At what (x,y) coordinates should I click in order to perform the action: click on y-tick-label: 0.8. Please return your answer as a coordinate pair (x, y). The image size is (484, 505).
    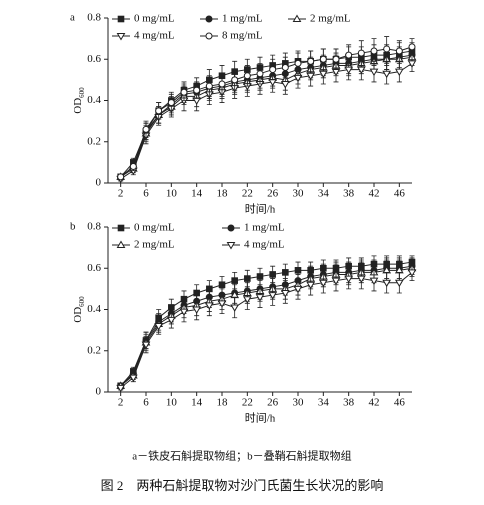
    Looking at the image, I should click on (94, 18).